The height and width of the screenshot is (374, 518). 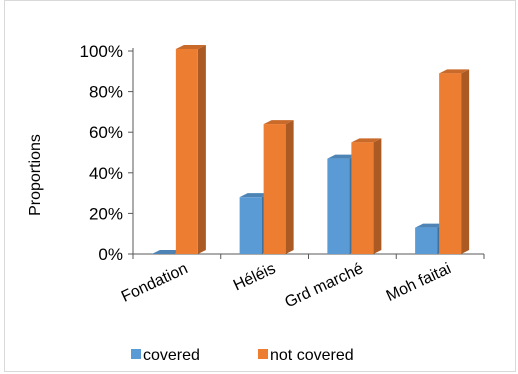 I want to click on x-tick-label: Grd marché, so click(x=324, y=285).